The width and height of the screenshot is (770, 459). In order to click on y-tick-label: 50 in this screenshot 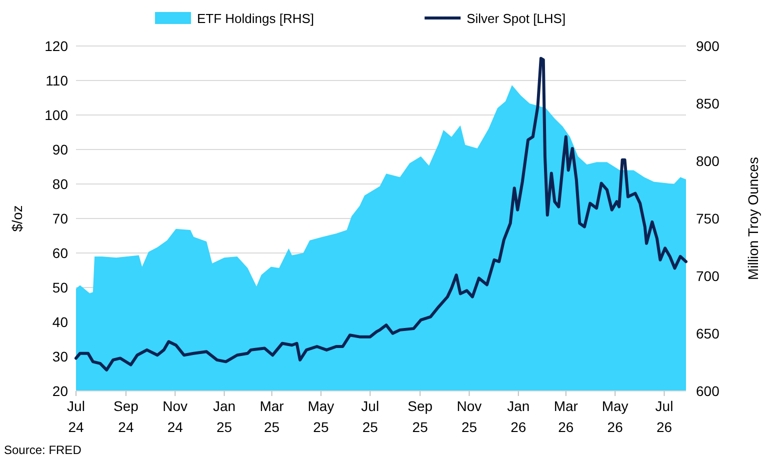, I will do `click(60, 288)`.